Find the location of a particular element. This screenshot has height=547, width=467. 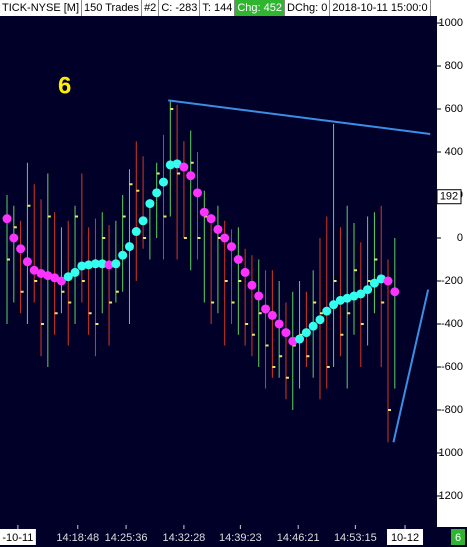

x-tick-label: 14:46:21 is located at coordinates (298, 538).